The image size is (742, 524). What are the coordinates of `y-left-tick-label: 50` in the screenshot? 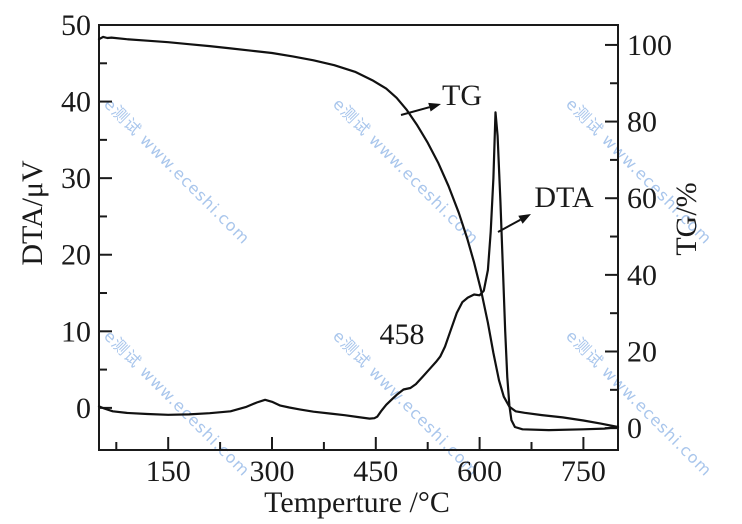 It's located at (76, 25).